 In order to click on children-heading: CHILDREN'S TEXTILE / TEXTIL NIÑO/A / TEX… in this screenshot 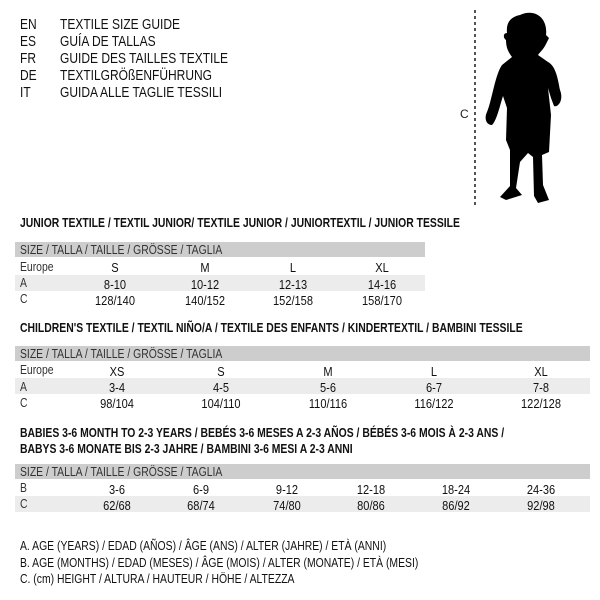, I will do `click(271, 327)`.